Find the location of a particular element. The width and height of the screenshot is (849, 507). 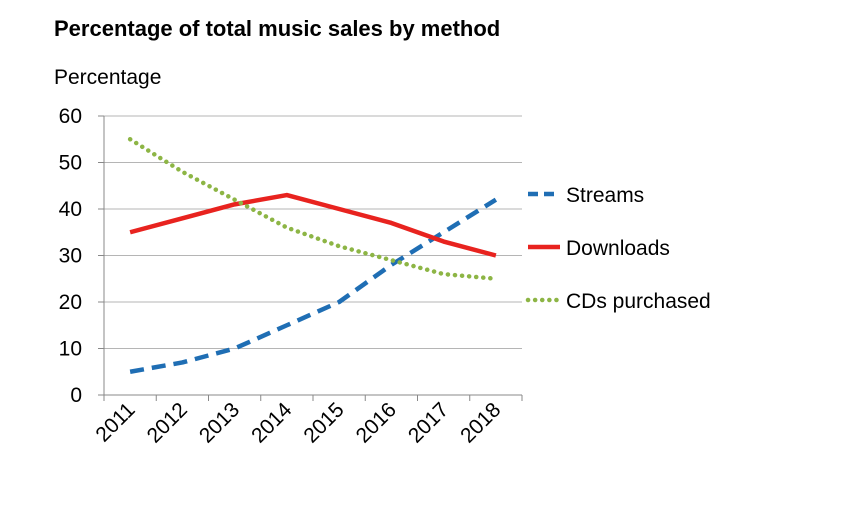

x-tick-label: 2011 is located at coordinates (115, 422).